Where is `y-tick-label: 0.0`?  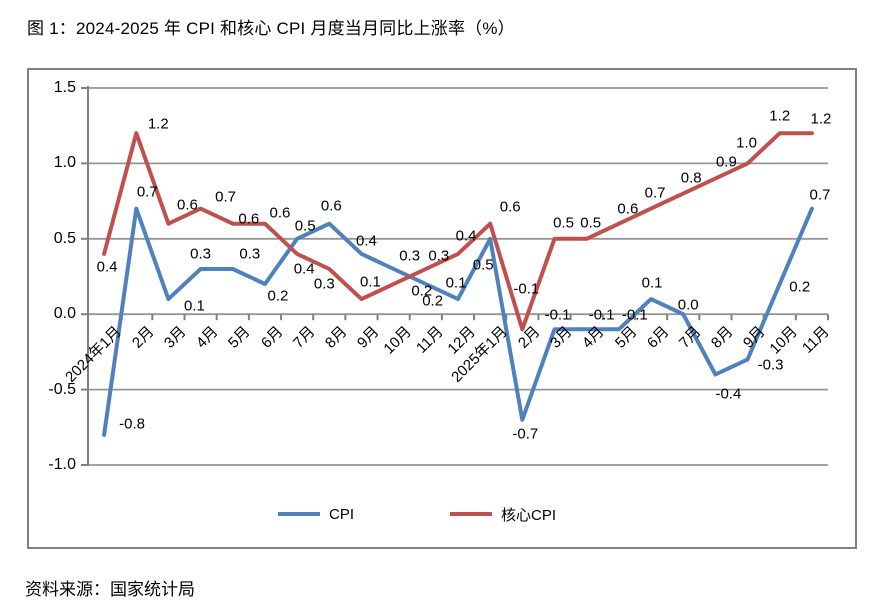
y-tick-label: 0.0 is located at coordinates (64, 314).